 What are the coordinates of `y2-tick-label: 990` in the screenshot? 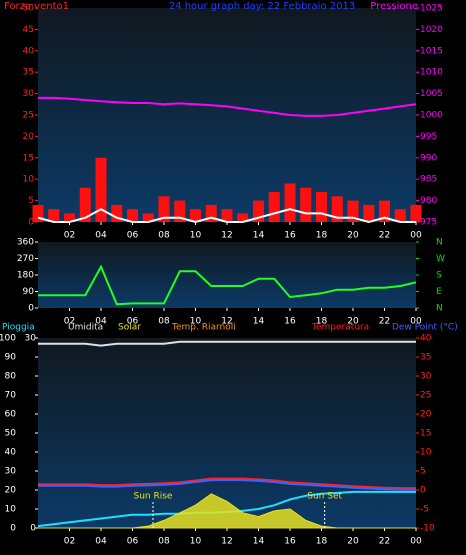 It's located at (428, 158).